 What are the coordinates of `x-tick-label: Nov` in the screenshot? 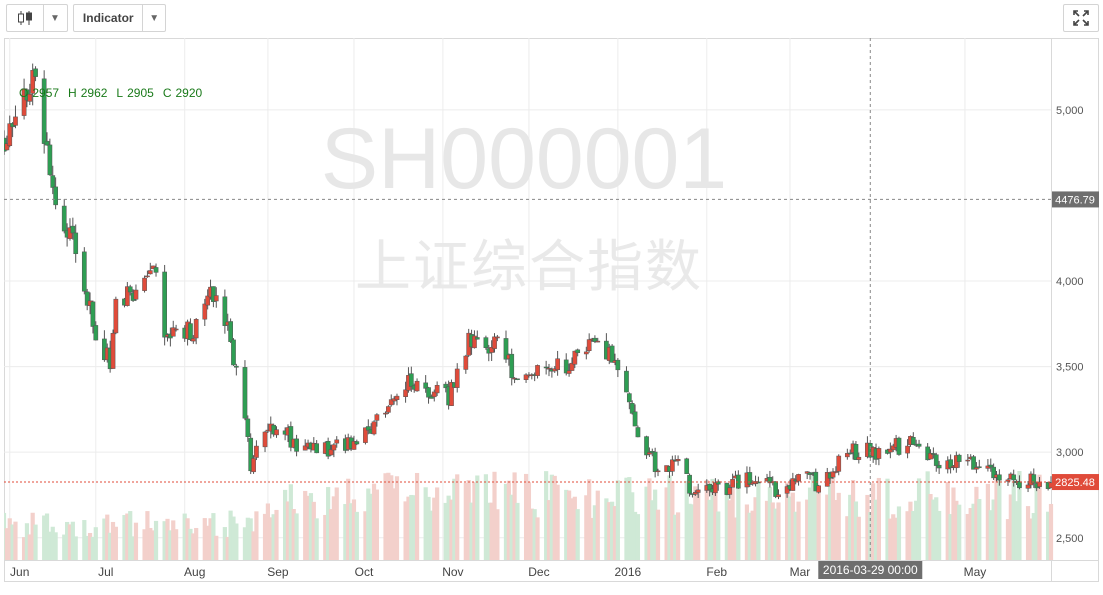 It's located at (452, 572).